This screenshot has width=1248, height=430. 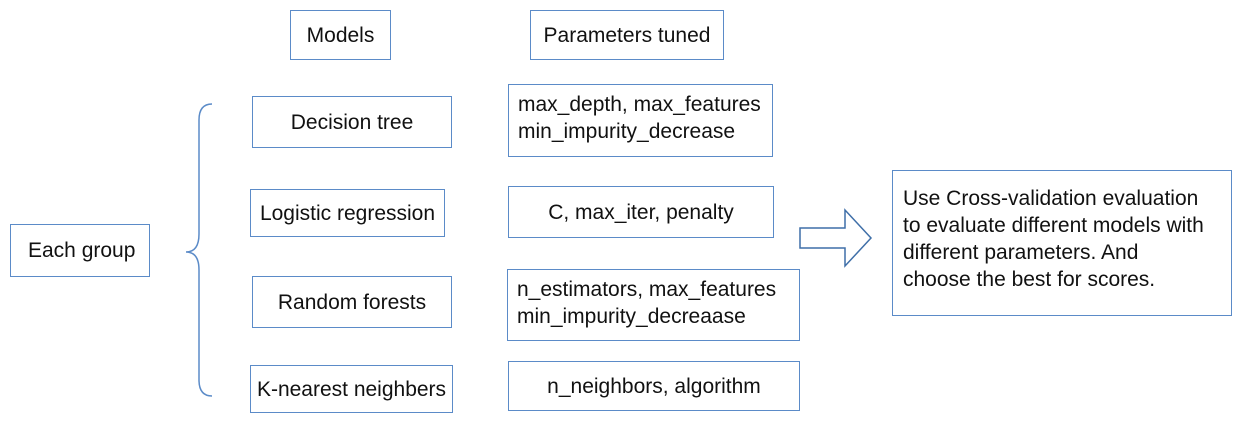 I want to click on model-random-forests: Random forests, so click(x=352, y=302).